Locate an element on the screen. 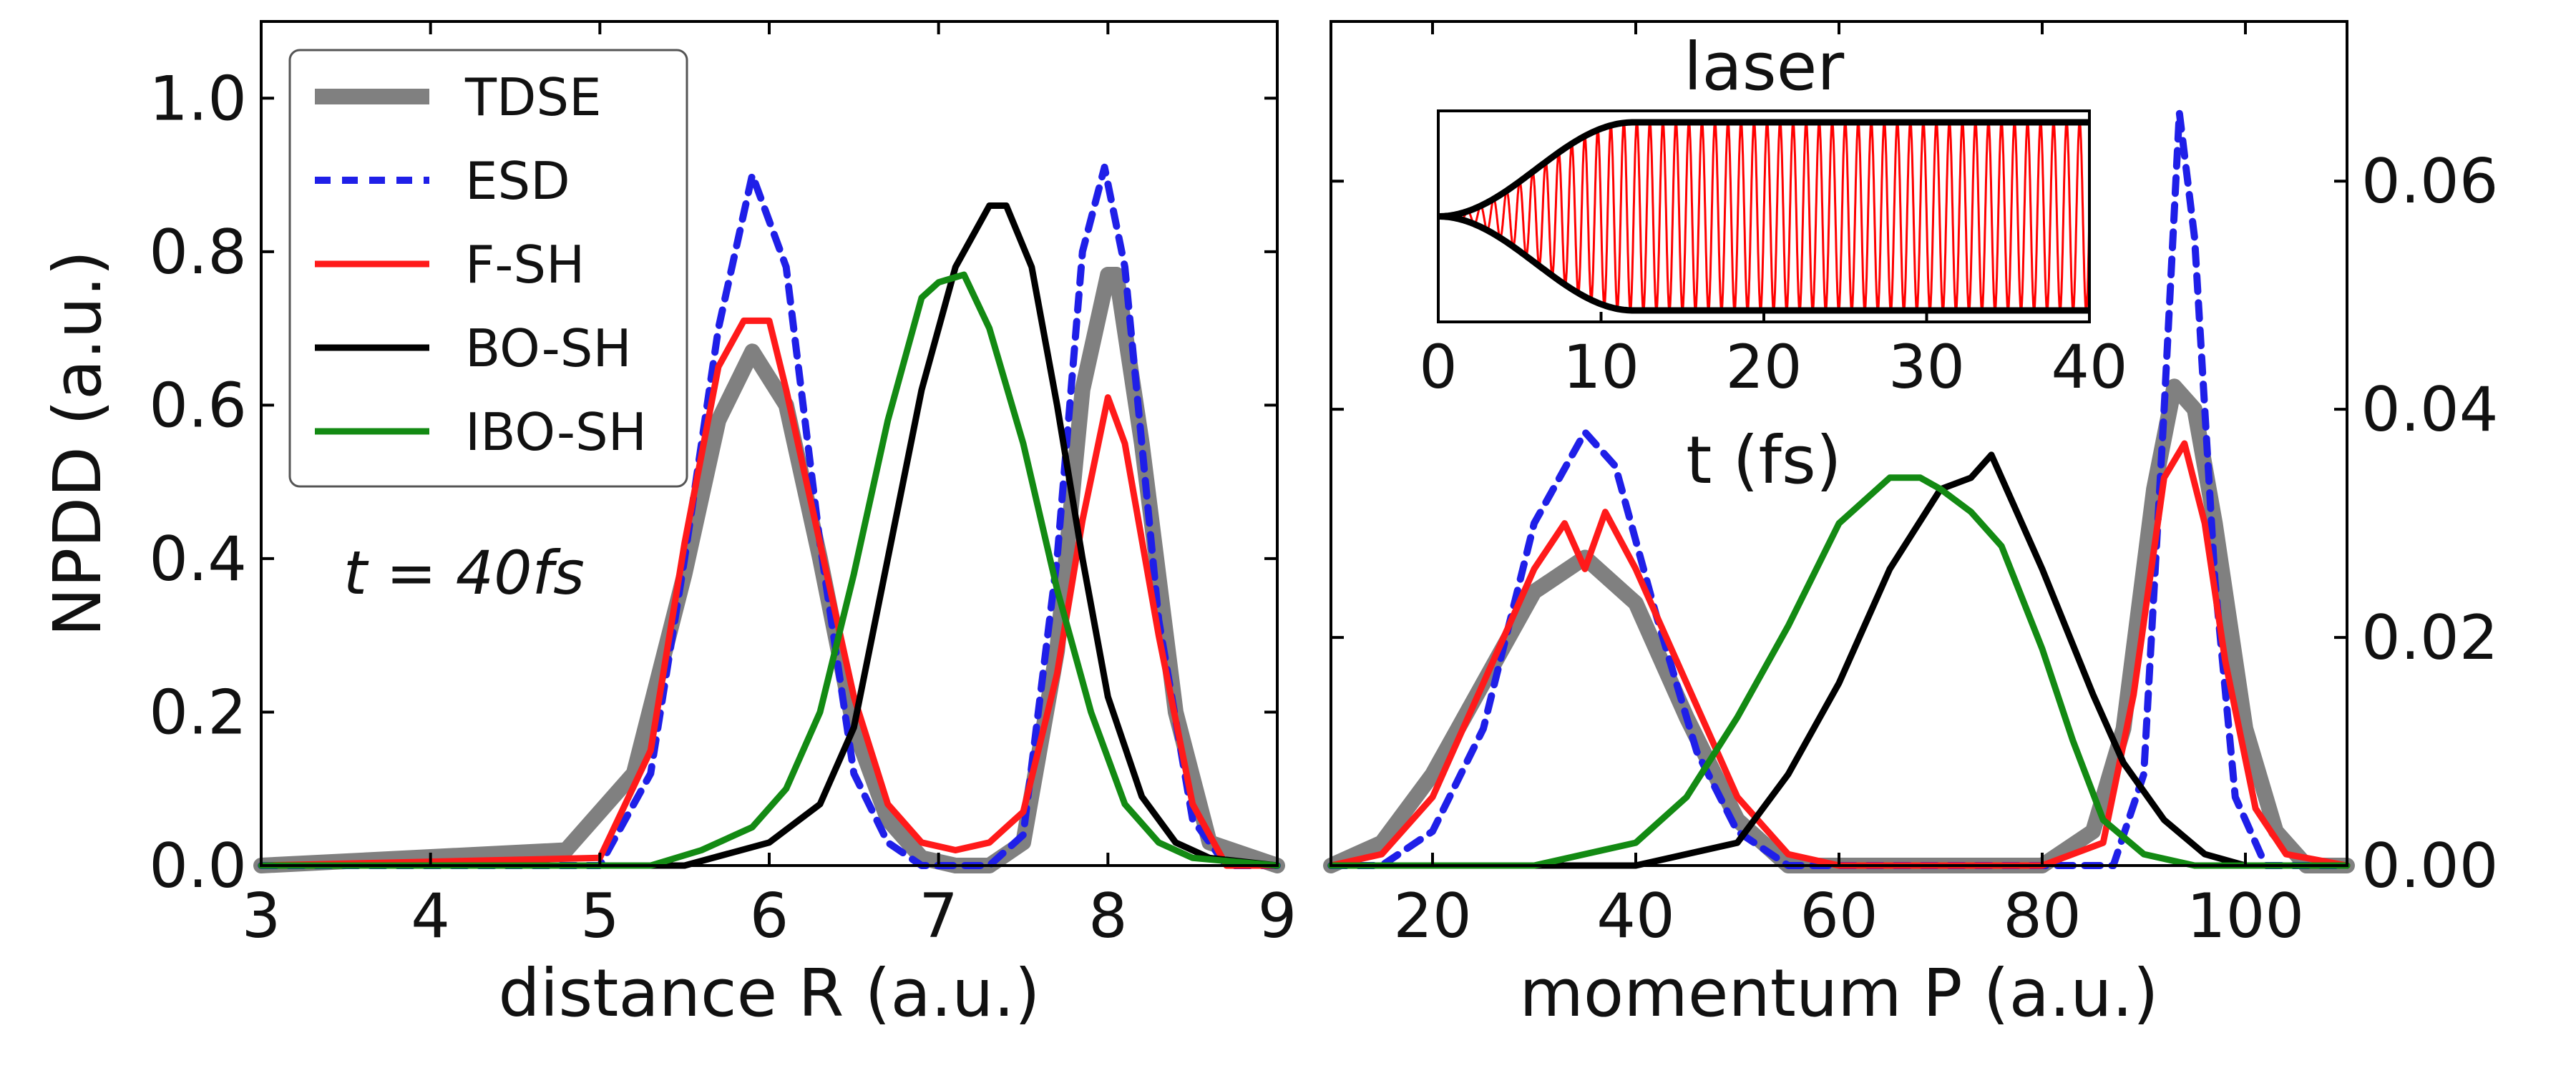  laser-inset: laser 0 10 20 30 40 t (fs) is located at coordinates (1773, 264).